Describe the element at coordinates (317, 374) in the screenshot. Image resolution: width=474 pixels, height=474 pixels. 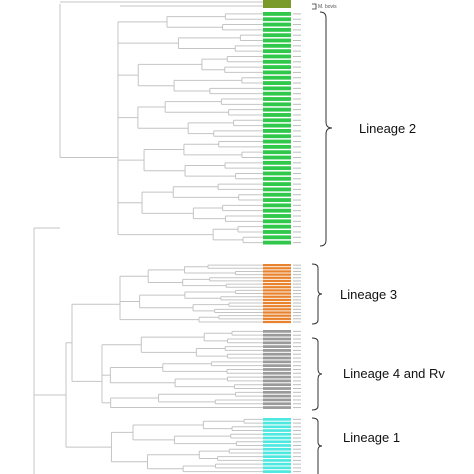
I see `bracket-lineage-4-and-rv` at that location.